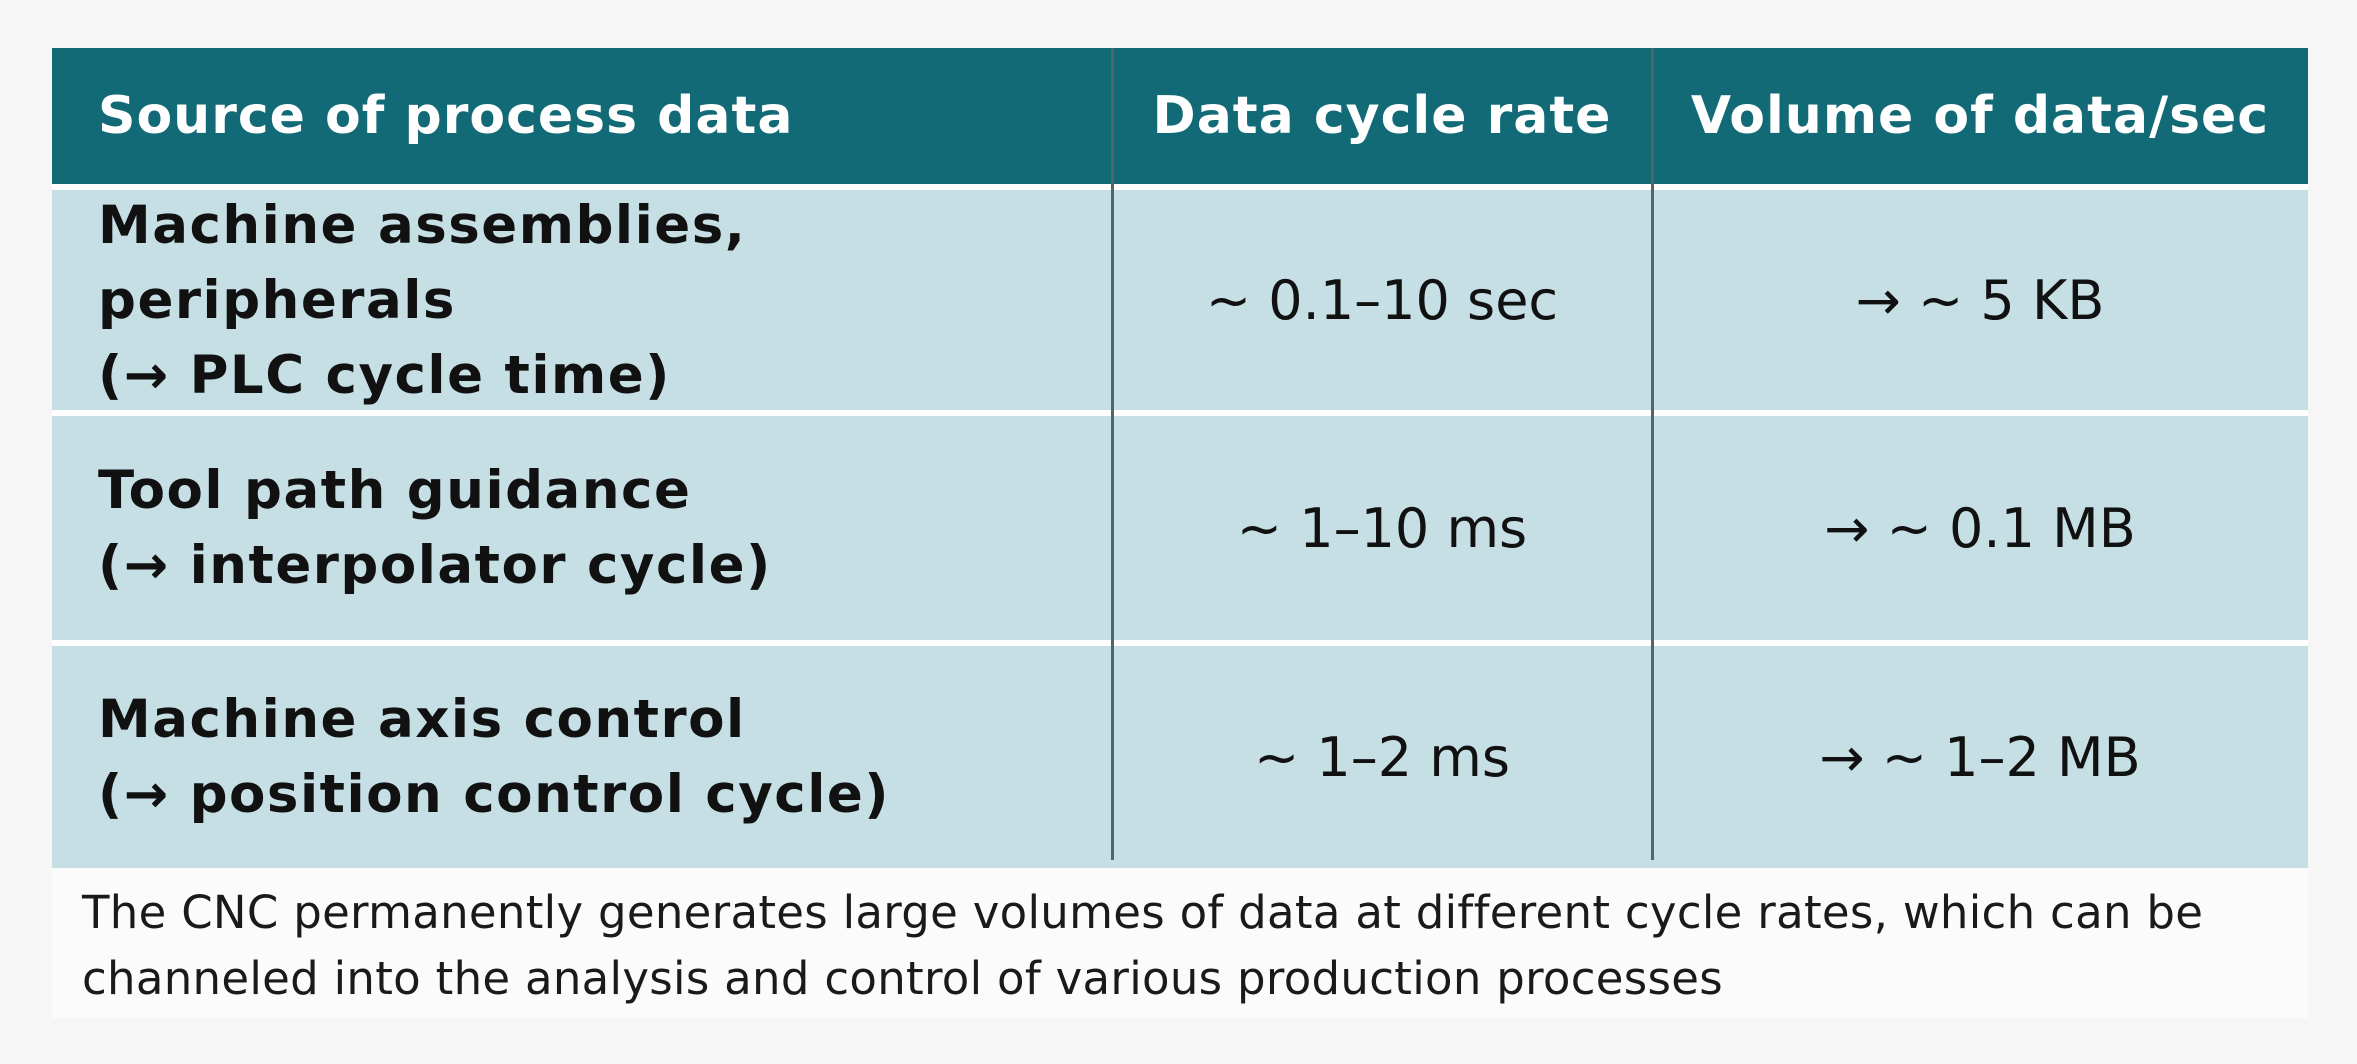 This screenshot has width=2357, height=1064. I want to click on row-2-source-line2: (→ interpolator cycle), so click(435, 565).